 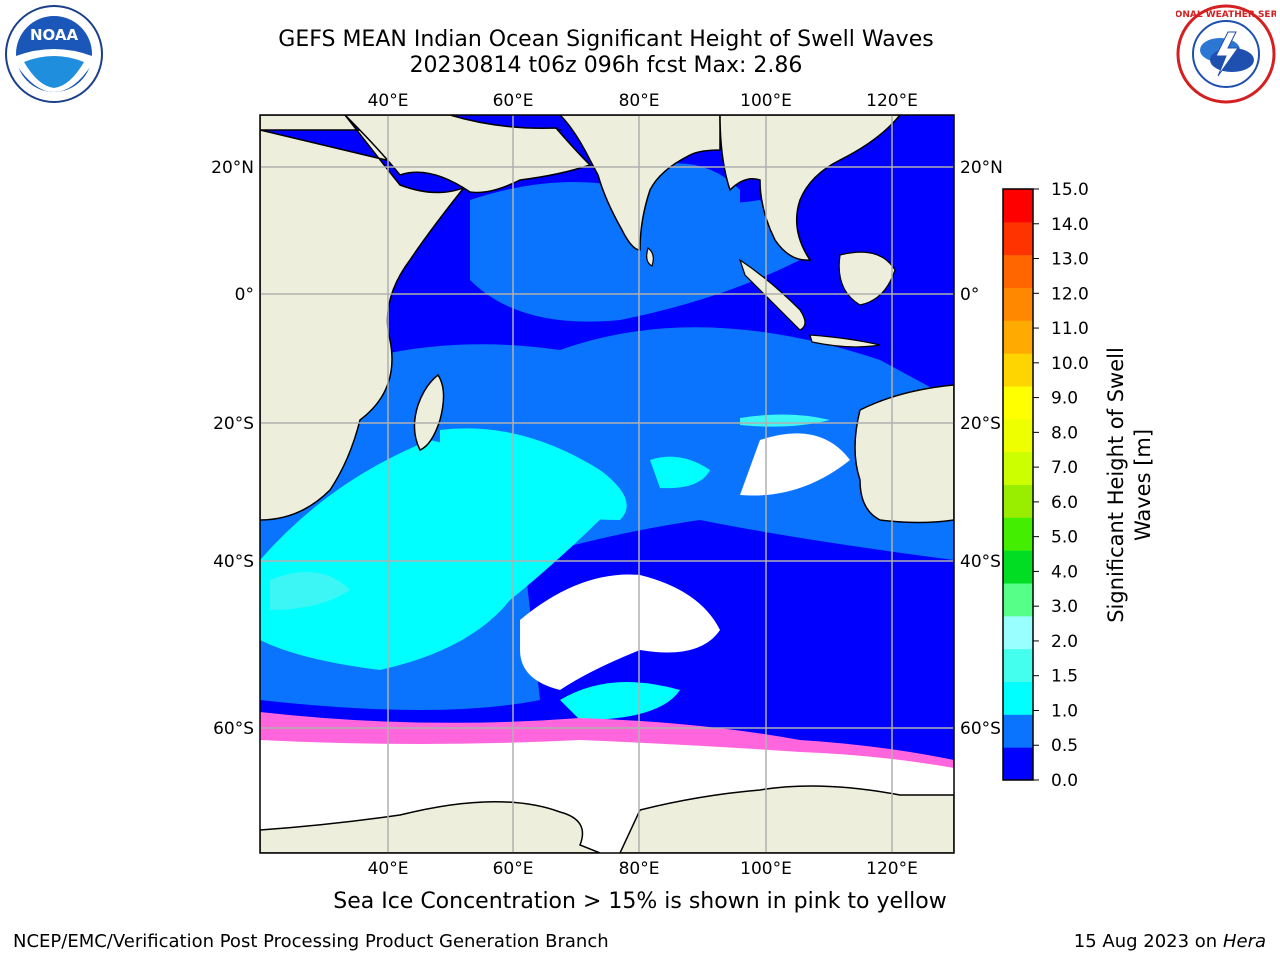 What do you see at coordinates (639, 869) in the screenshot?
I see `lon-label-bottom: 80°E` at bounding box center [639, 869].